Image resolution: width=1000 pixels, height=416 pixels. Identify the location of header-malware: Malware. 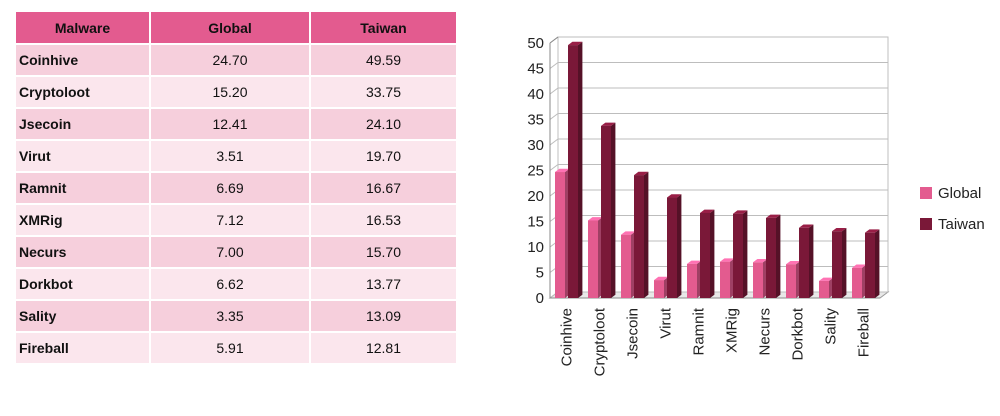
(83, 28).